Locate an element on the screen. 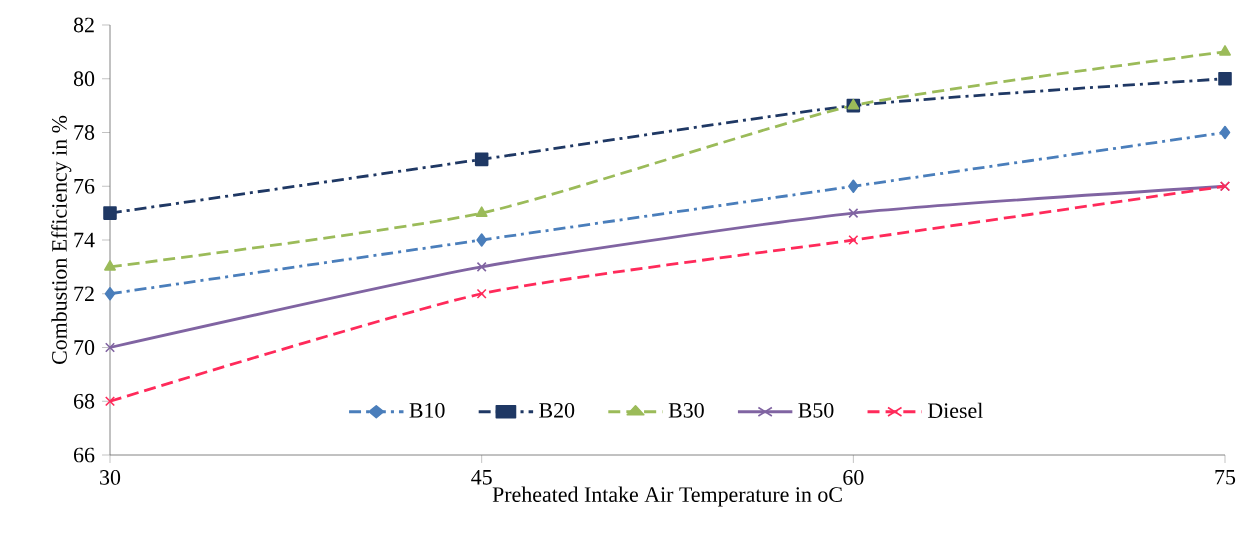 Image resolution: width=1254 pixels, height=535 pixels. legend-label: B30 is located at coordinates (686, 410).